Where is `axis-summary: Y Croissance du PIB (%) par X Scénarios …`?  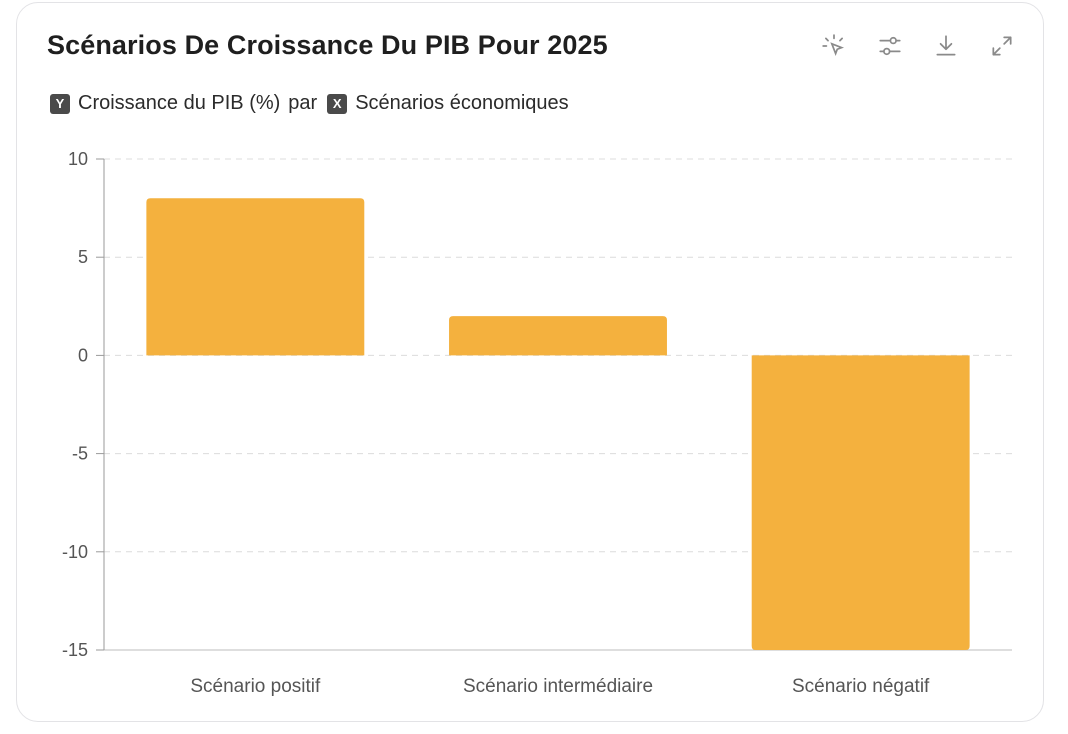
axis-summary: Y Croissance du PIB (%) par X Scénarios … is located at coordinates (309, 103).